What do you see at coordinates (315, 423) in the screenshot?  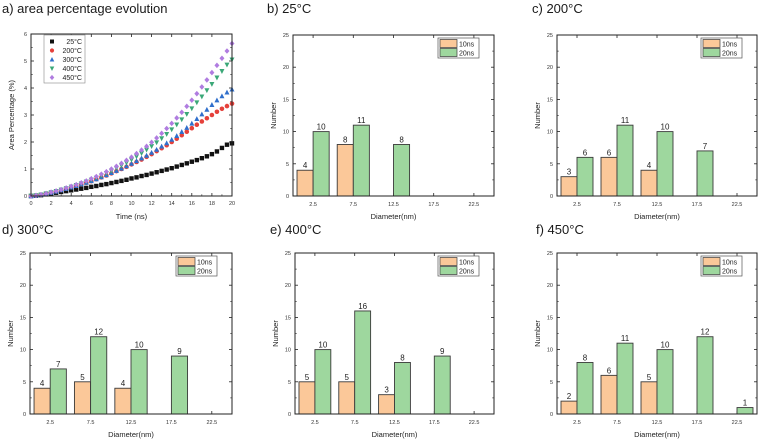 I see `x-tick-label: 2.5` at bounding box center [315, 423].